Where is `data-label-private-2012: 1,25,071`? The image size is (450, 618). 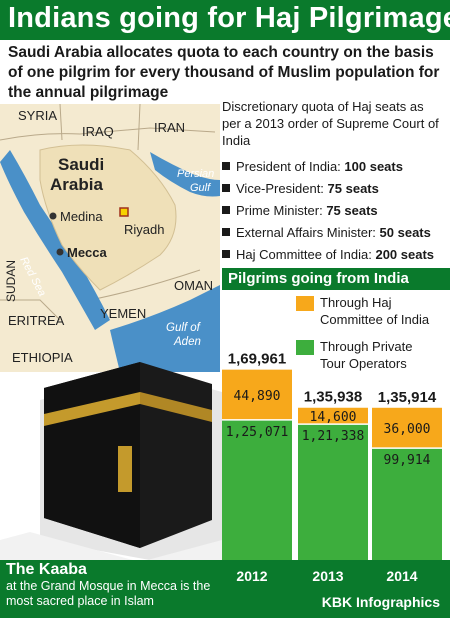 data-label-private-2012: 1,25,071 is located at coordinates (257, 432).